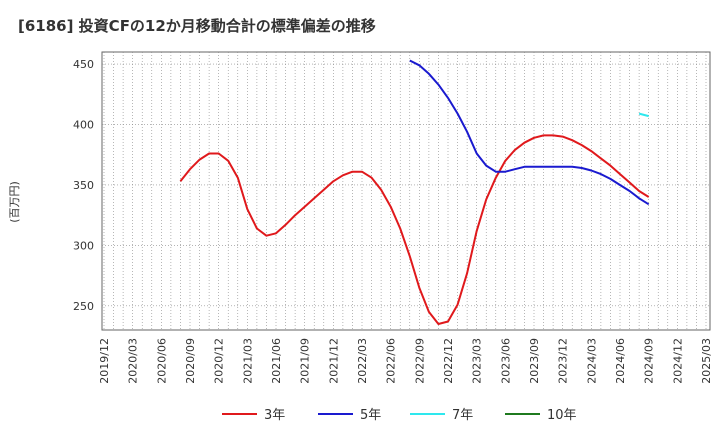 Image resolution: width=720 pixels, height=440 pixels. What do you see at coordinates (83, 185) in the screenshot?
I see `y-tick-label: 350` at bounding box center [83, 185].